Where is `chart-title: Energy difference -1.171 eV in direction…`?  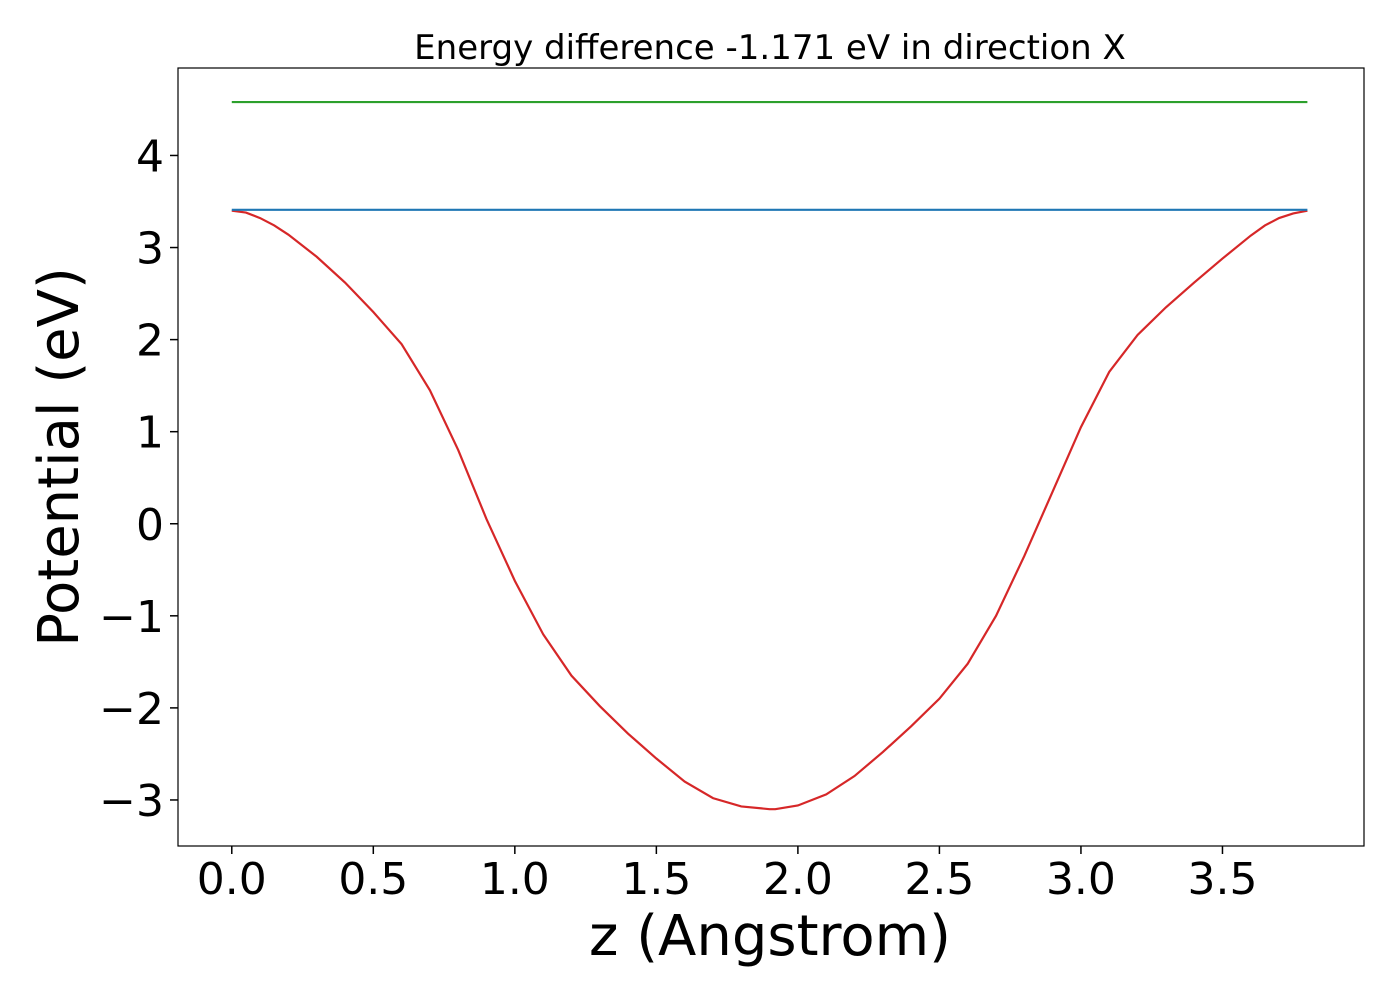
chart-title: Energy difference -1.171 eV in direction… is located at coordinates (770, 48).